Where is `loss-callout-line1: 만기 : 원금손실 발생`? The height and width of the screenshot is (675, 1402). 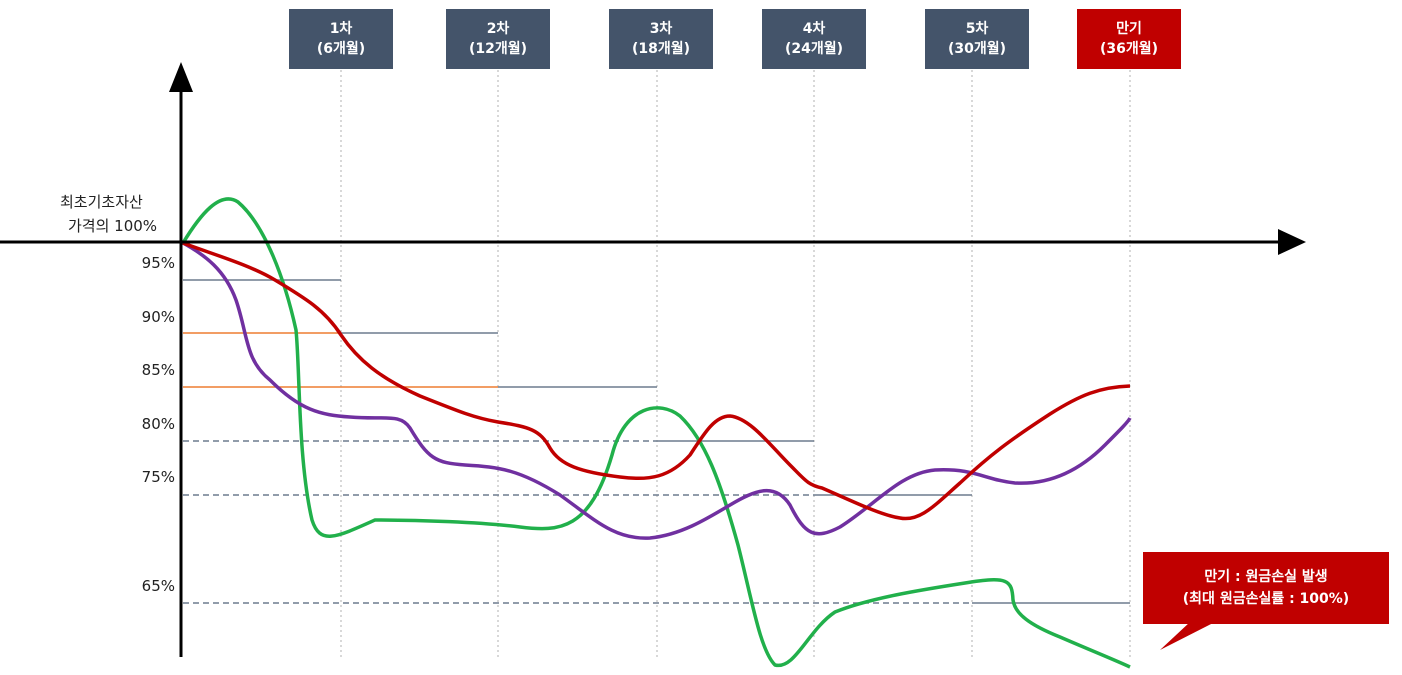 loss-callout-line1: 만기 : 원금손실 발생 is located at coordinates (1266, 577).